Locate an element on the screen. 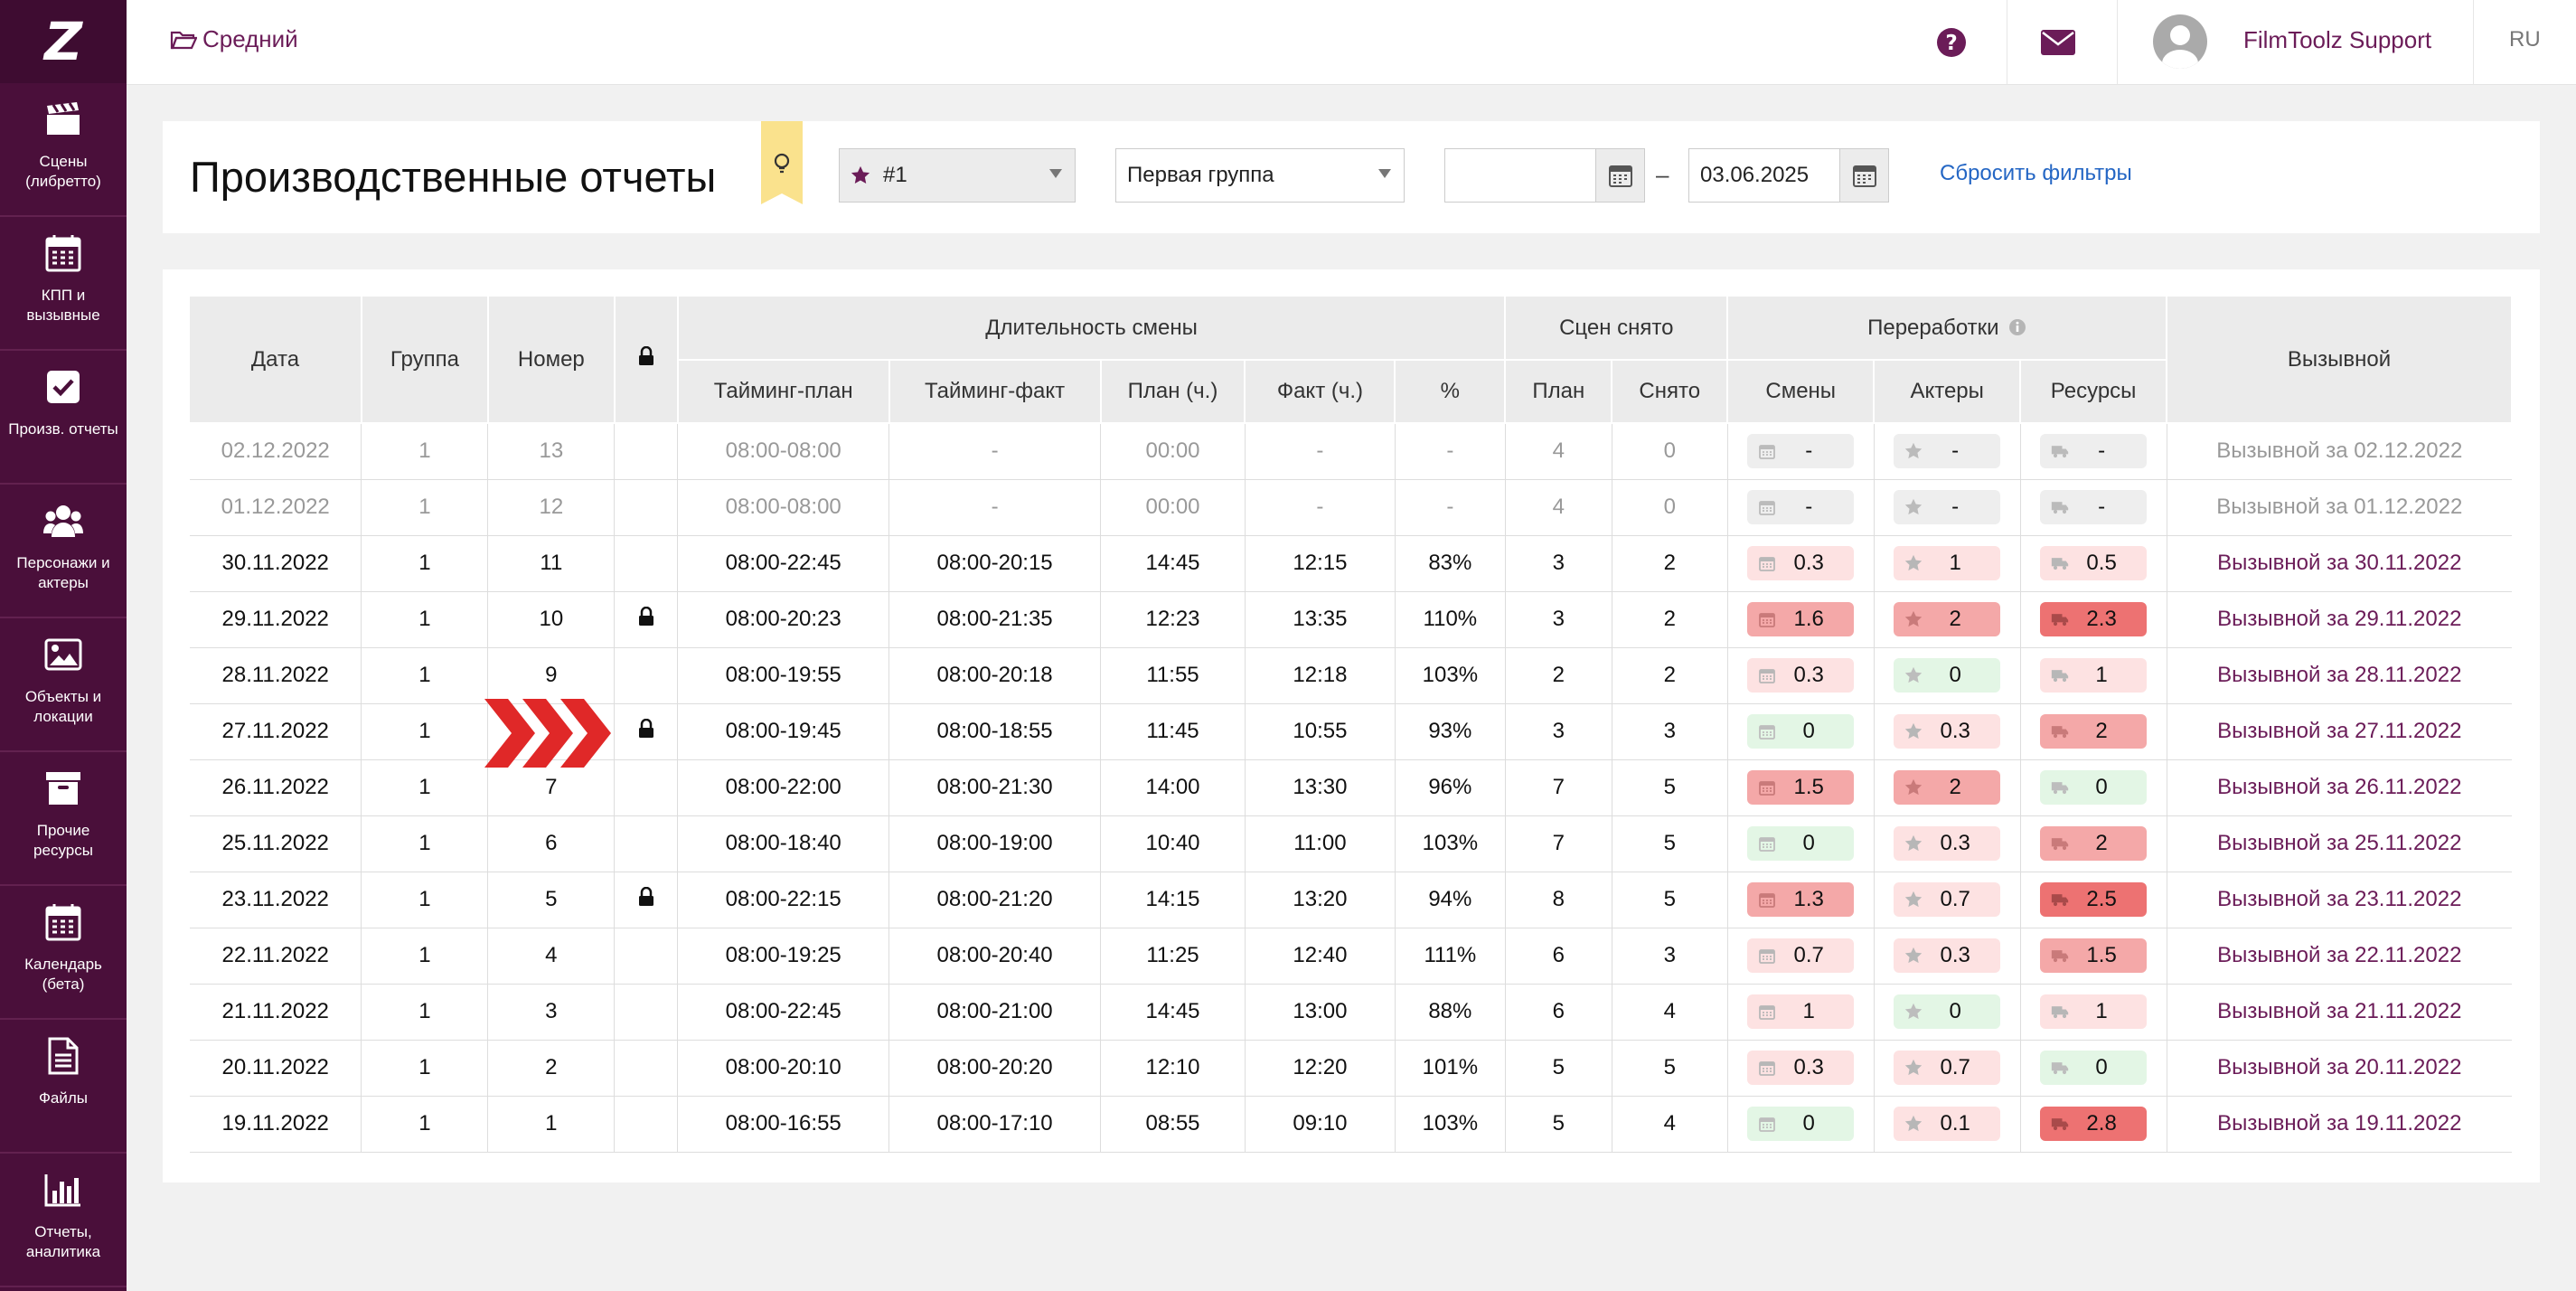 Image resolution: width=2576 pixels, height=1291 pixels. col-ot-resources: Ресурсы is located at coordinates (2094, 392).